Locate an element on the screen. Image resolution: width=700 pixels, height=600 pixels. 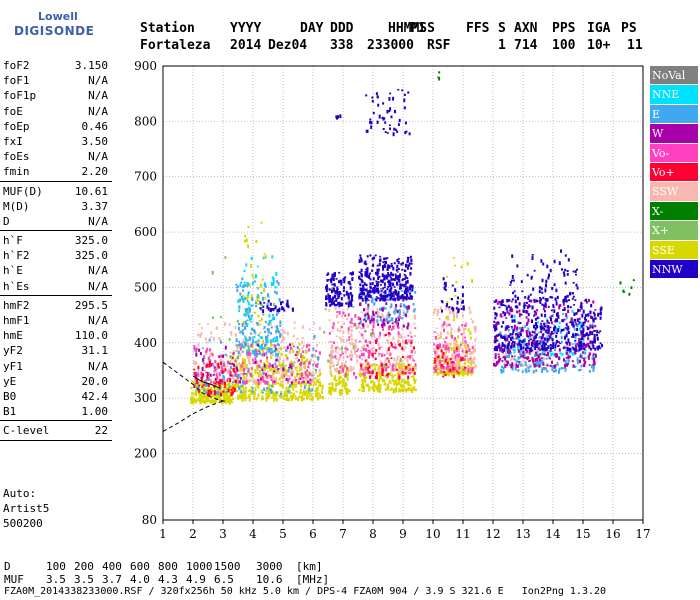
x-tick-label: 1 is located at coordinates (163, 534).